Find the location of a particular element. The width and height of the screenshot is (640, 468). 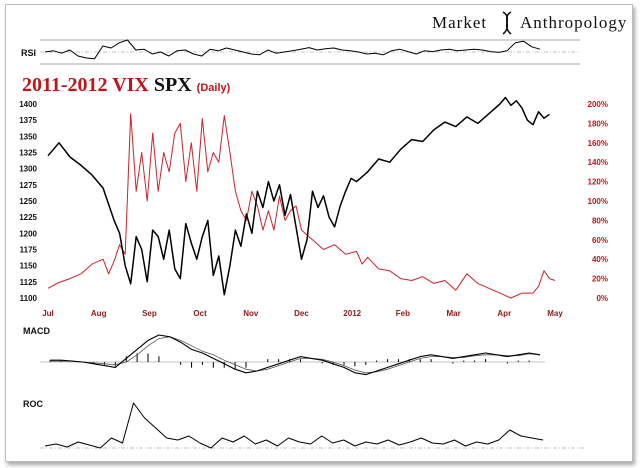

y-left-tick-label: 1275 is located at coordinates (28, 185).